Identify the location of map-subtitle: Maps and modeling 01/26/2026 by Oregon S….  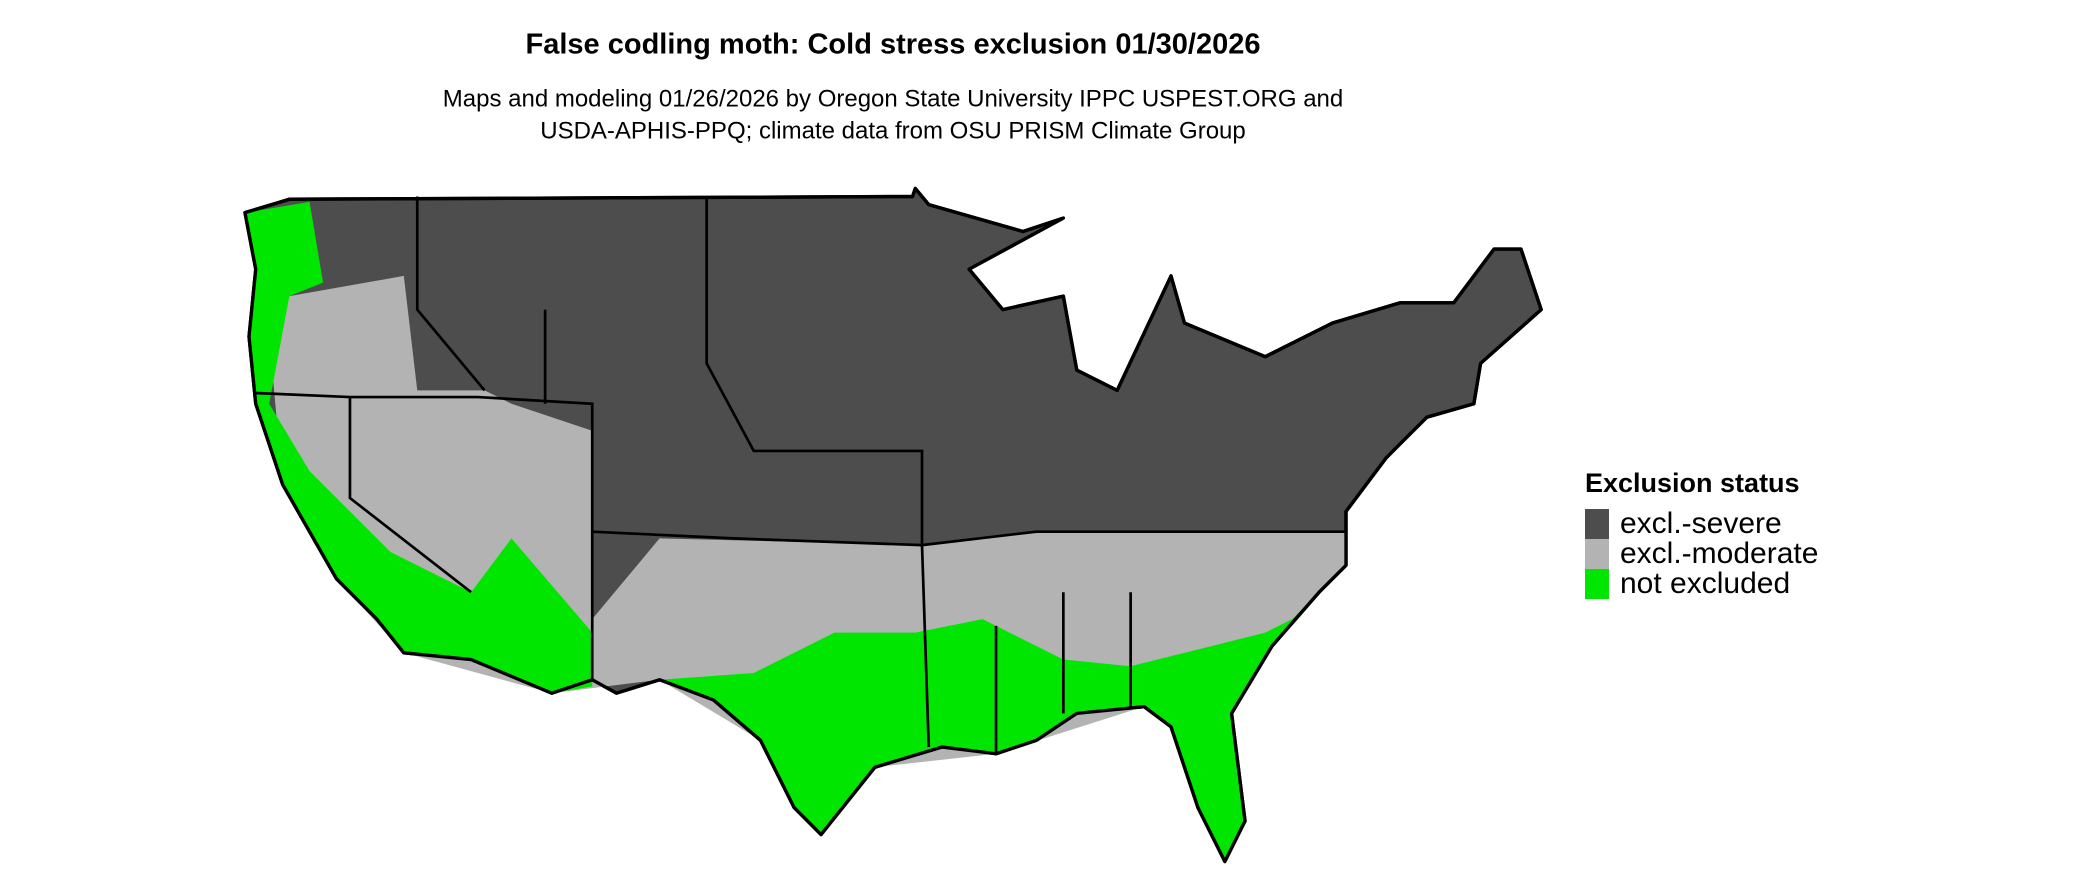
(893, 98).